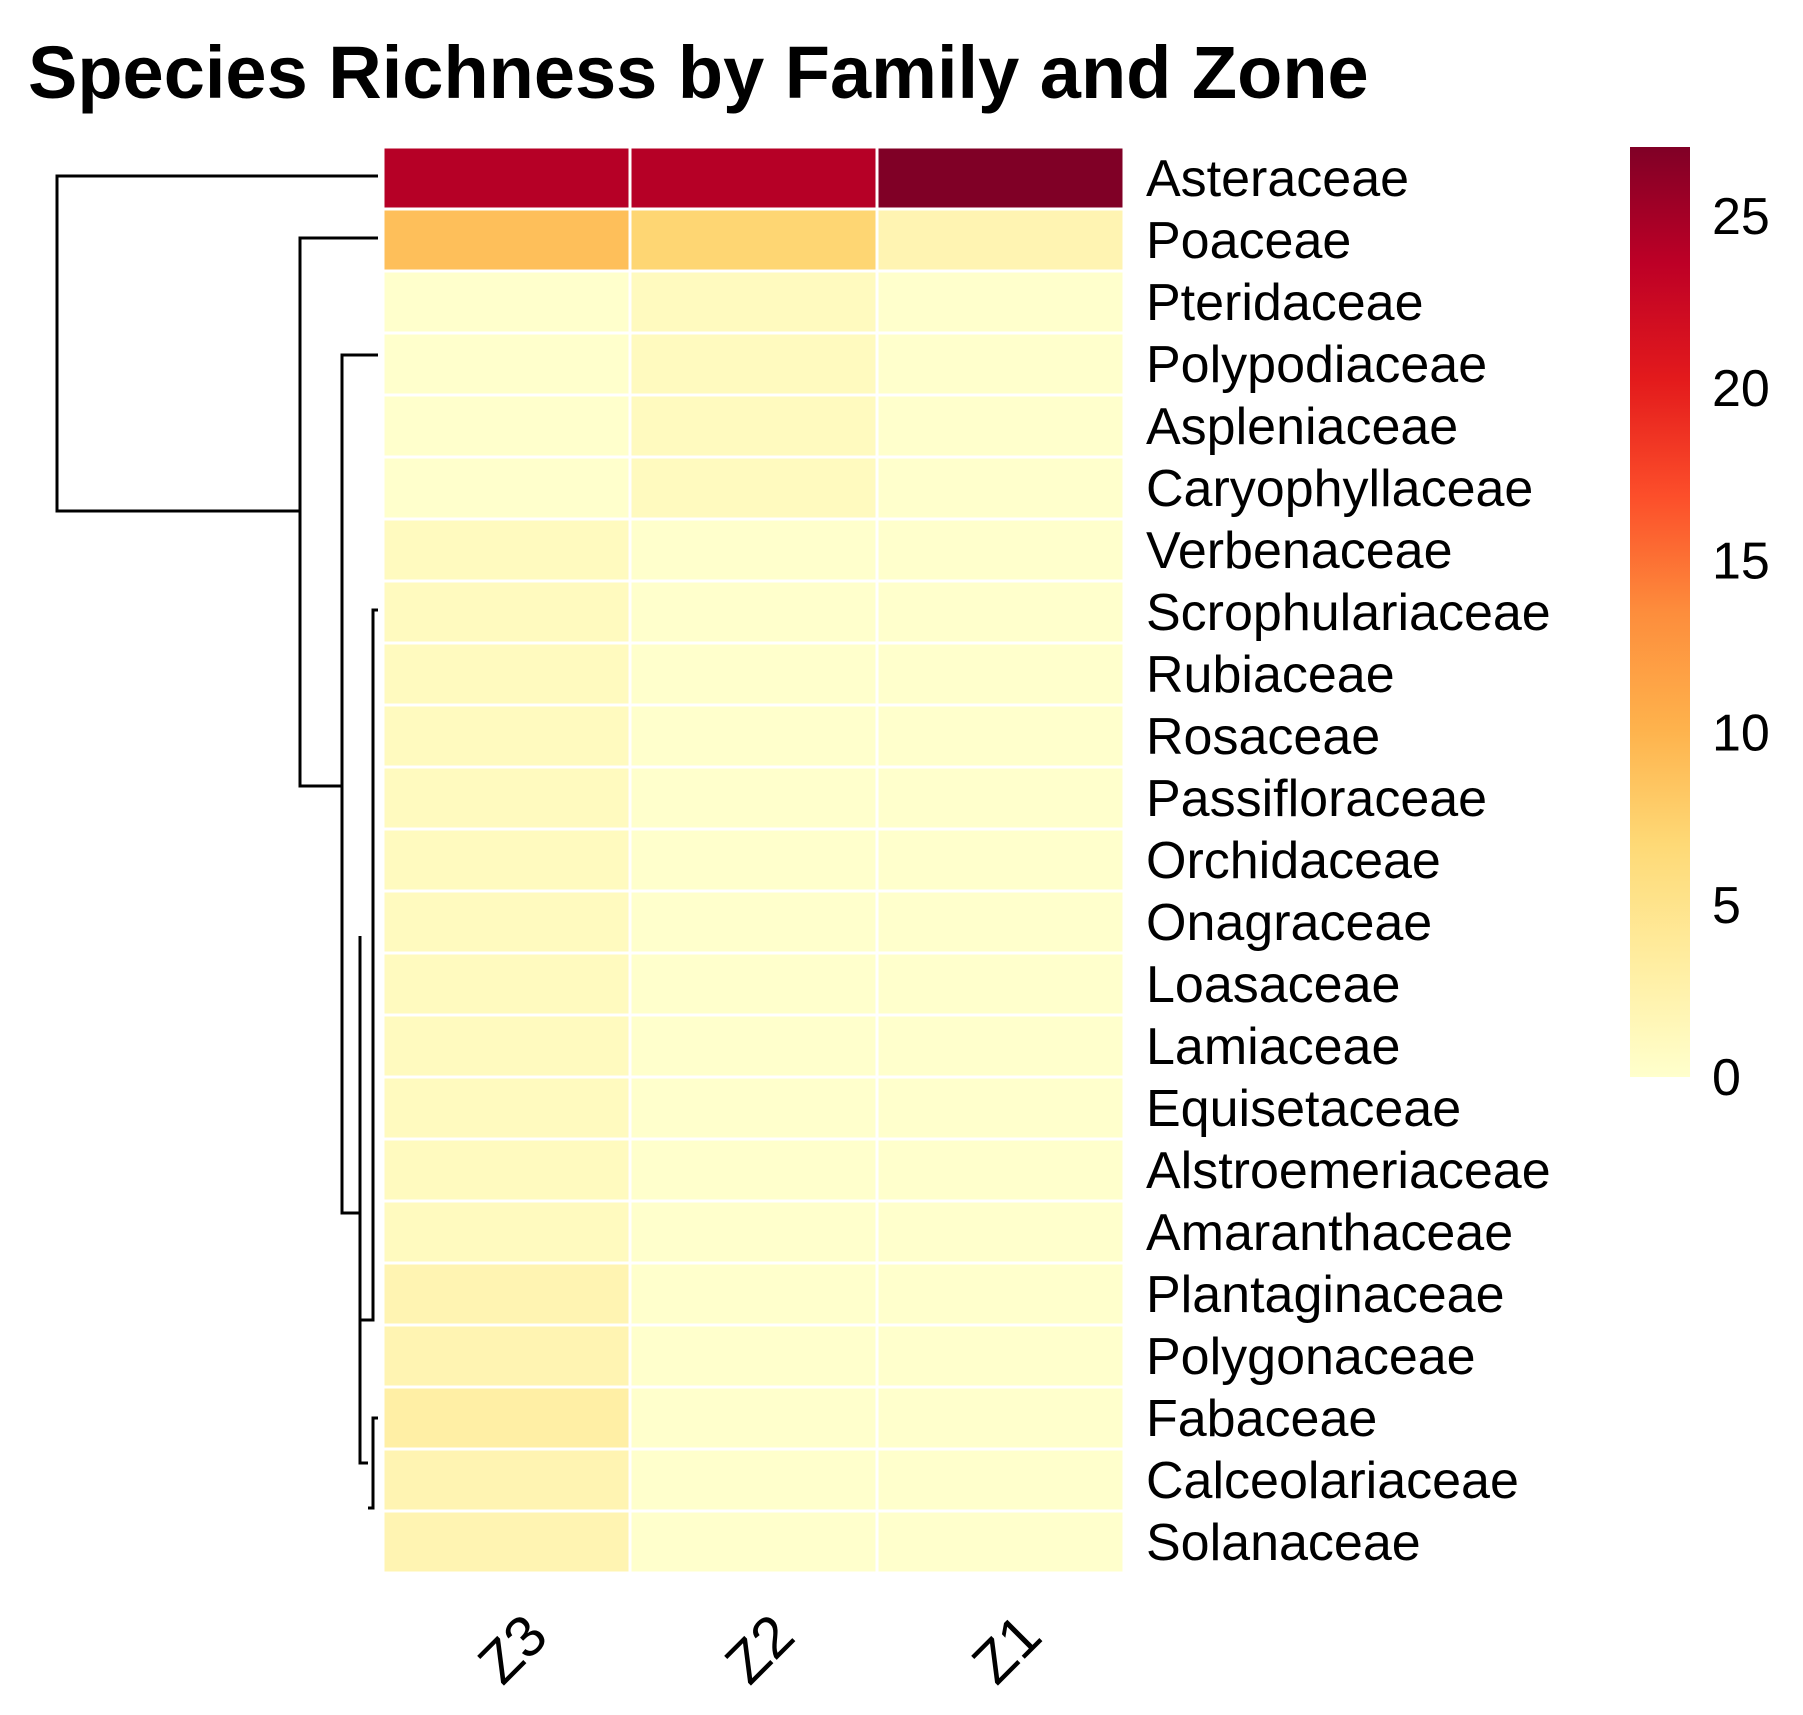 The width and height of the screenshot is (1803, 1715). Describe the element at coordinates (506, 364) in the screenshot. I see `cell-polypodiaceae-z3` at that location.